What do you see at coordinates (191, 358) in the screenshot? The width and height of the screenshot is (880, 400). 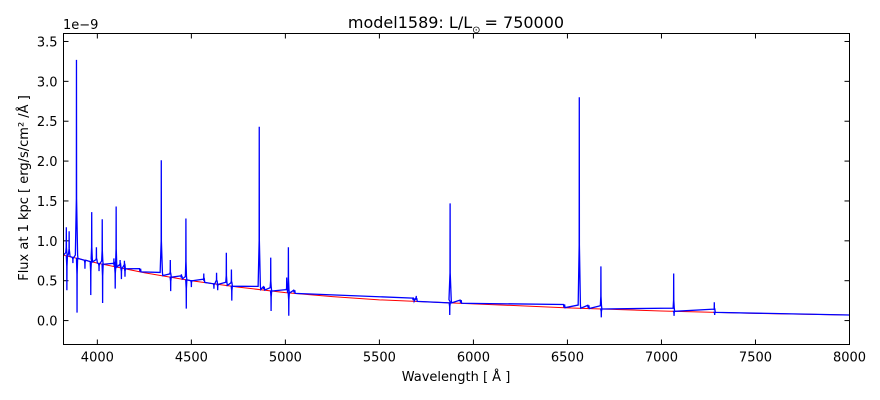 I see `x-tick-label: 4500` at bounding box center [191, 358].